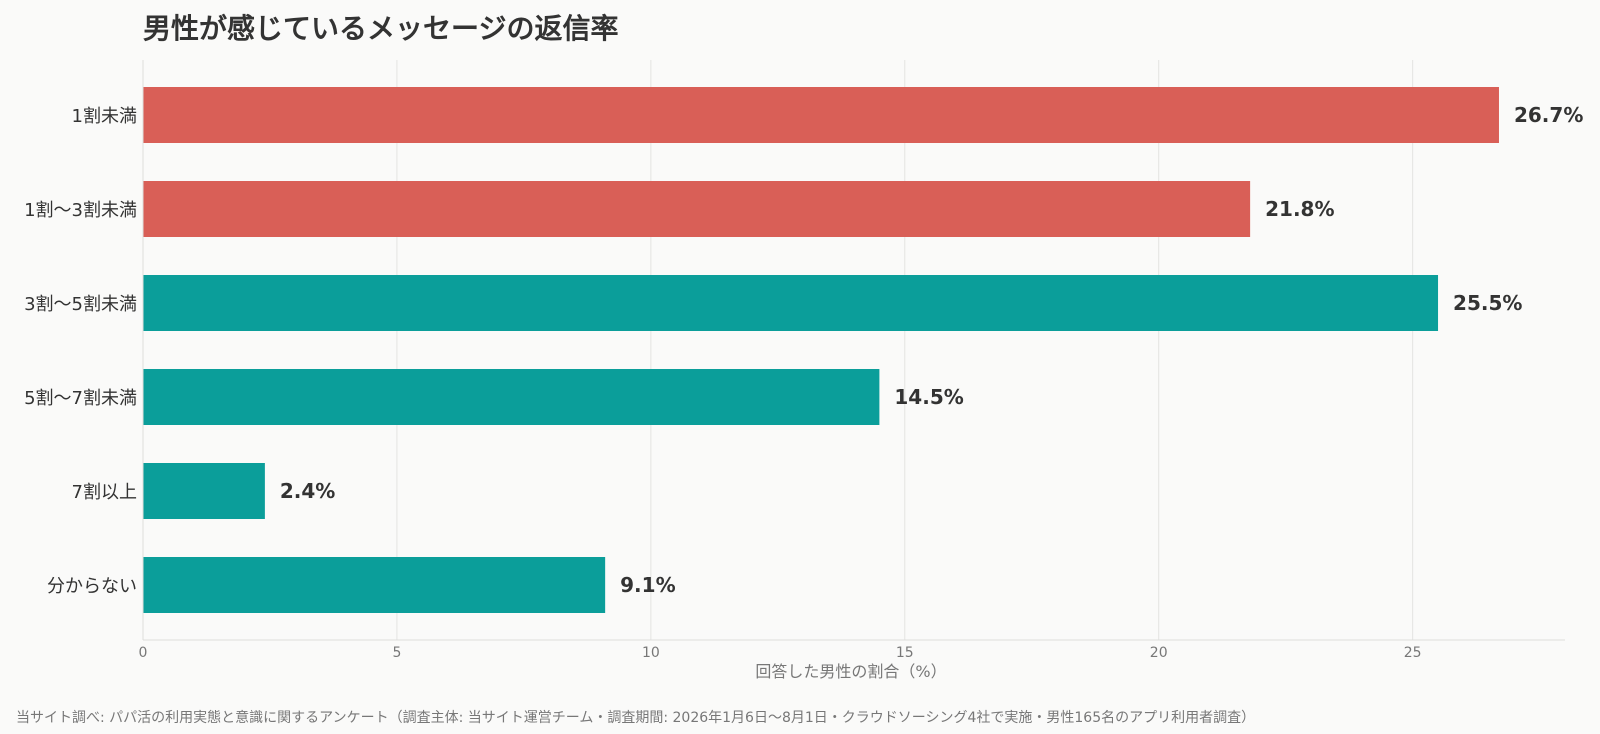 The height and width of the screenshot is (734, 1600). Describe the element at coordinates (143, 653) in the screenshot. I see `x-tick-label: 0` at that location.